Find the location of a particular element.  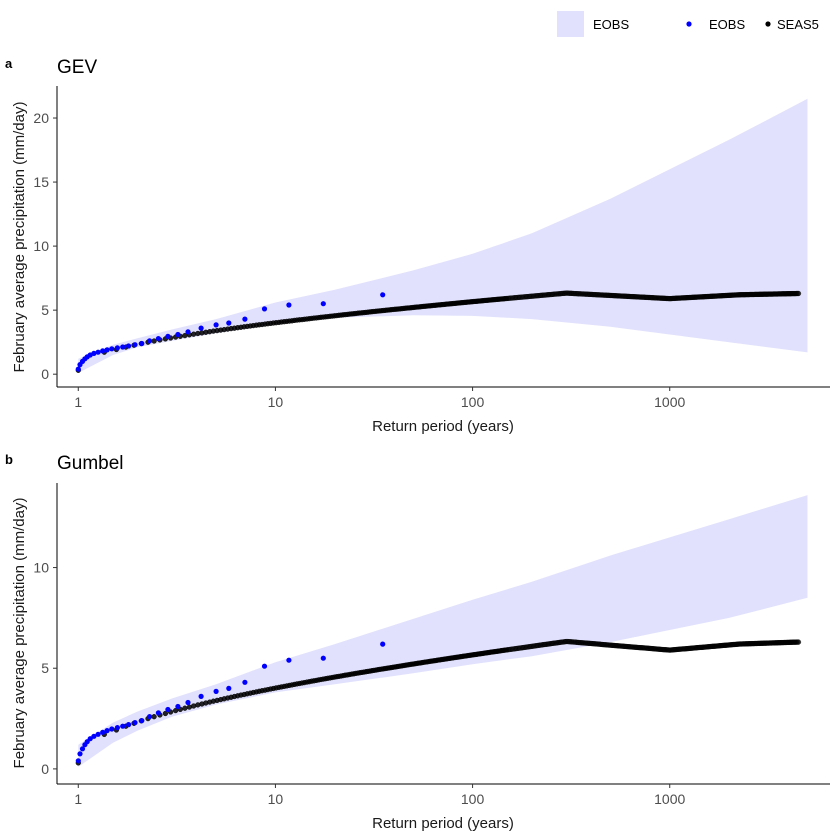

panel-title: Gumbel is located at coordinates (90, 463).